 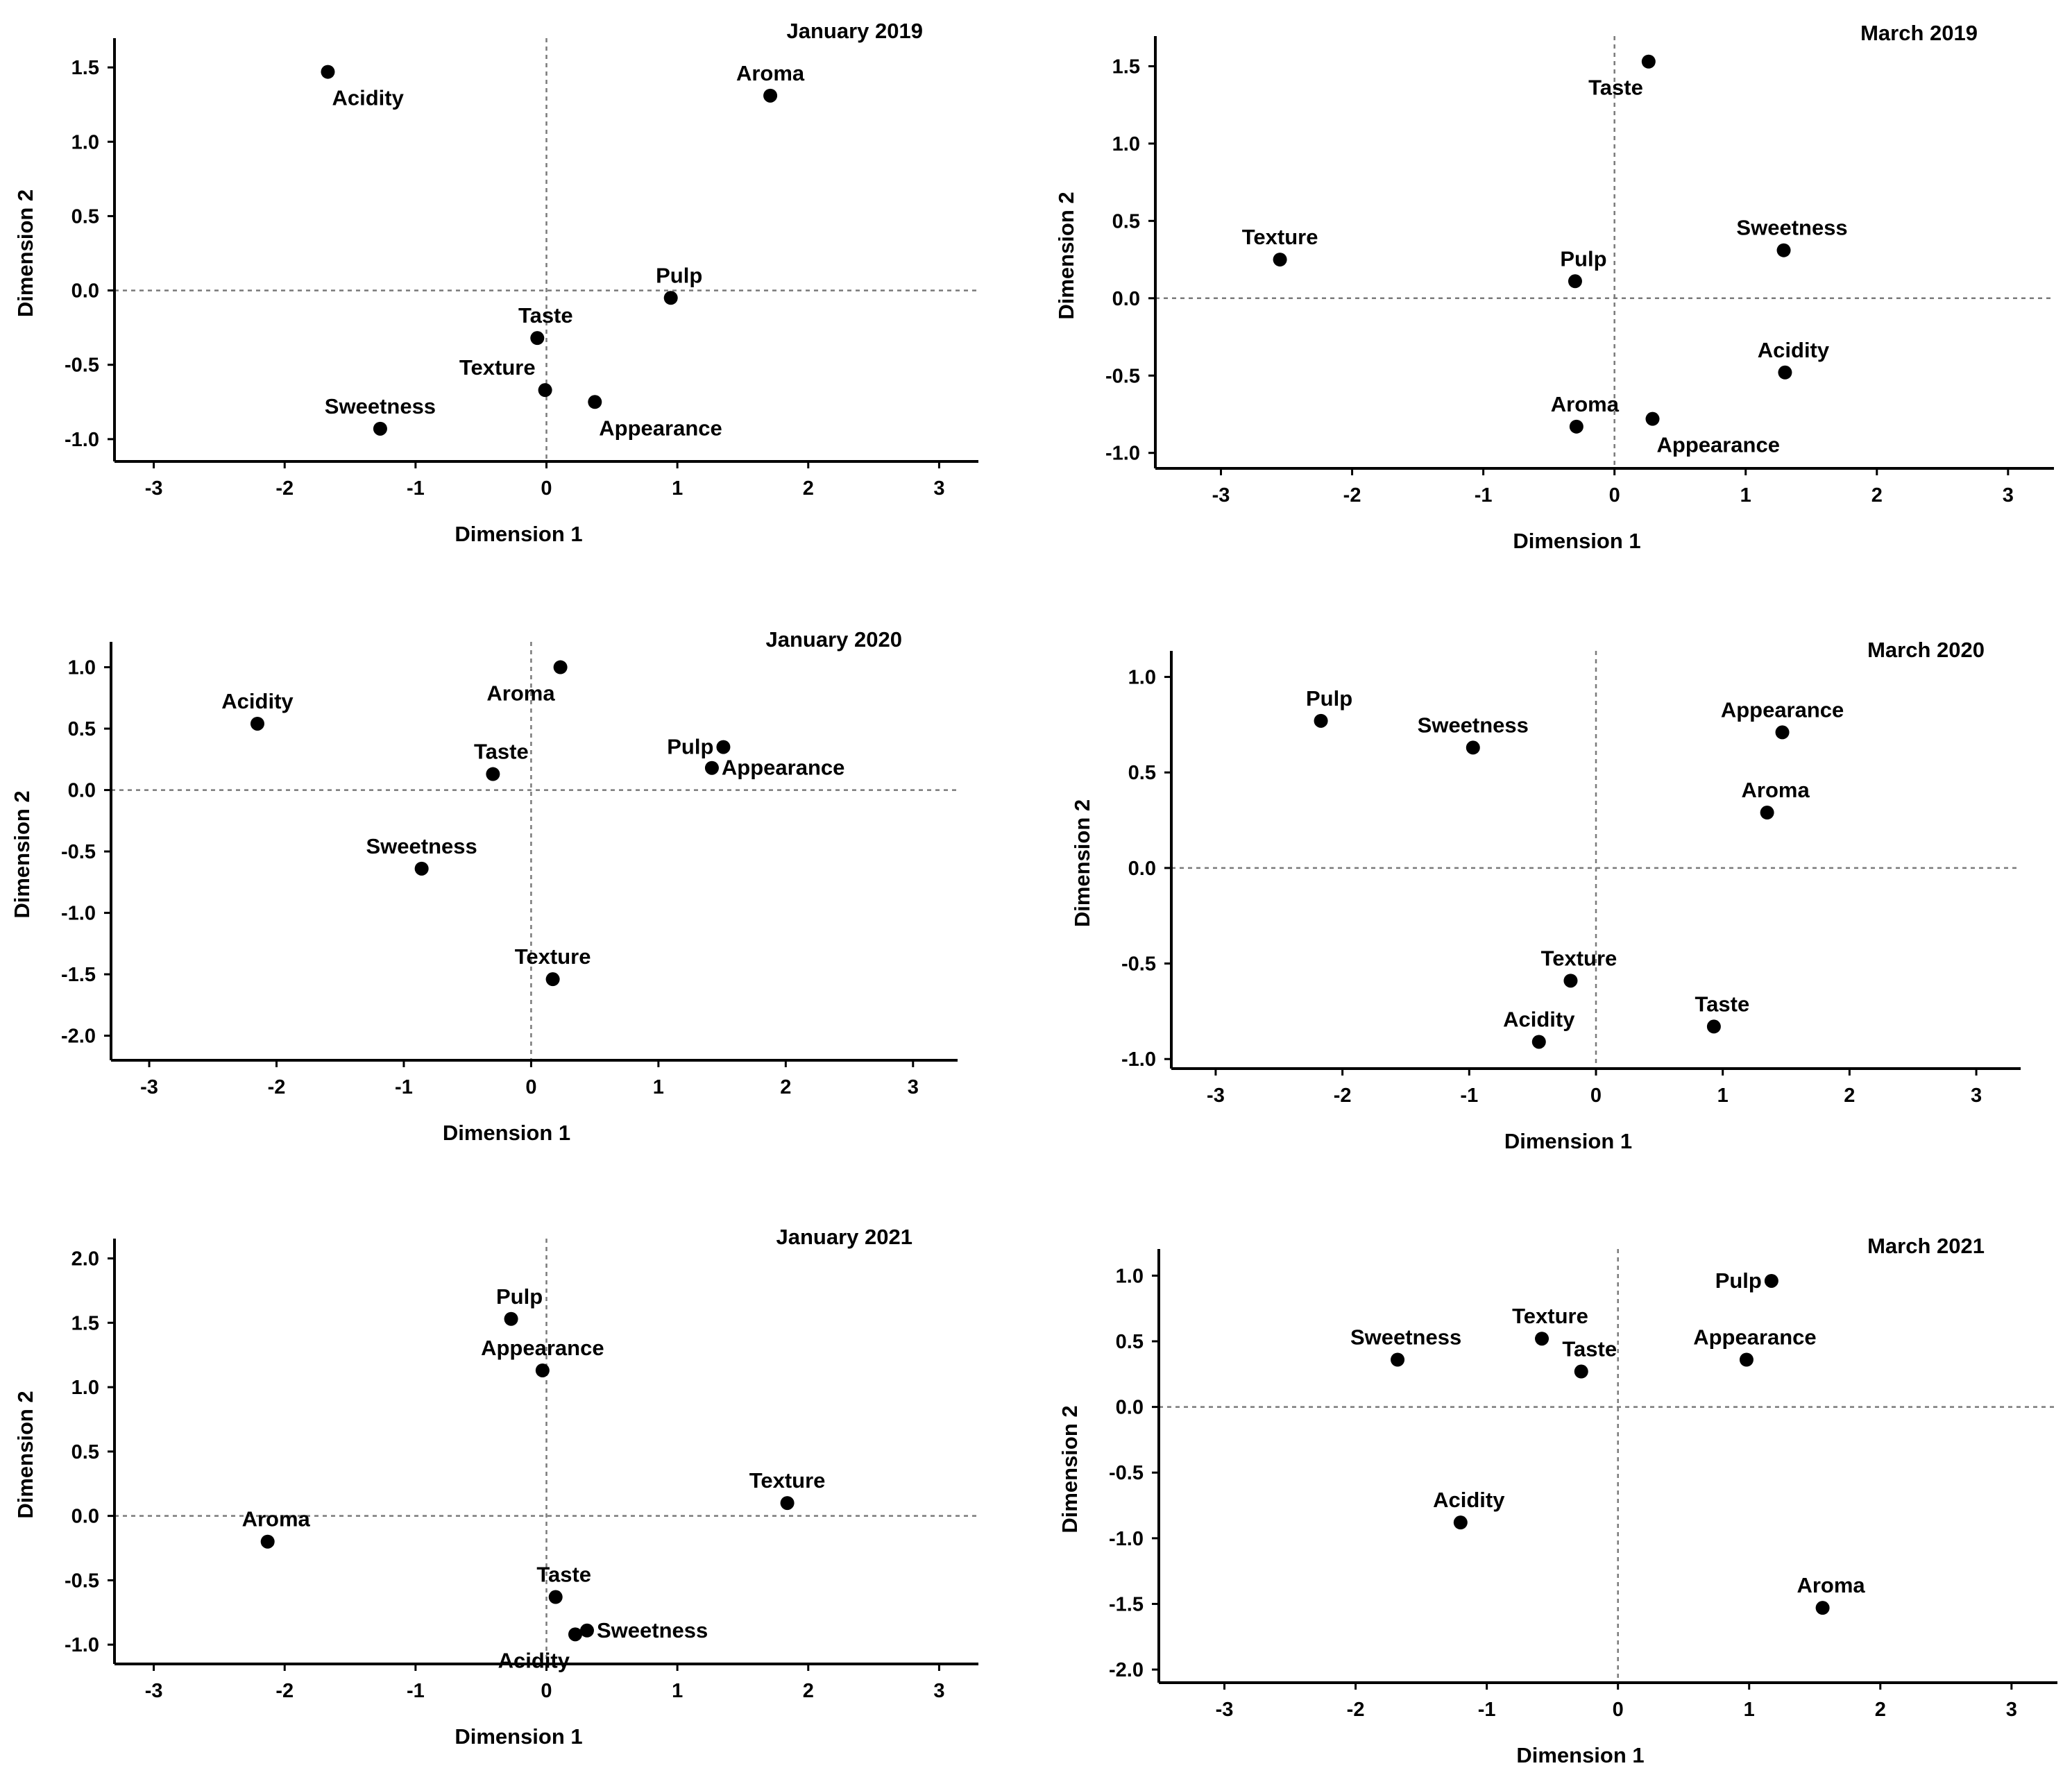 What do you see at coordinates (1343, 1096) in the screenshot?
I see `x-tick-label: -2` at bounding box center [1343, 1096].